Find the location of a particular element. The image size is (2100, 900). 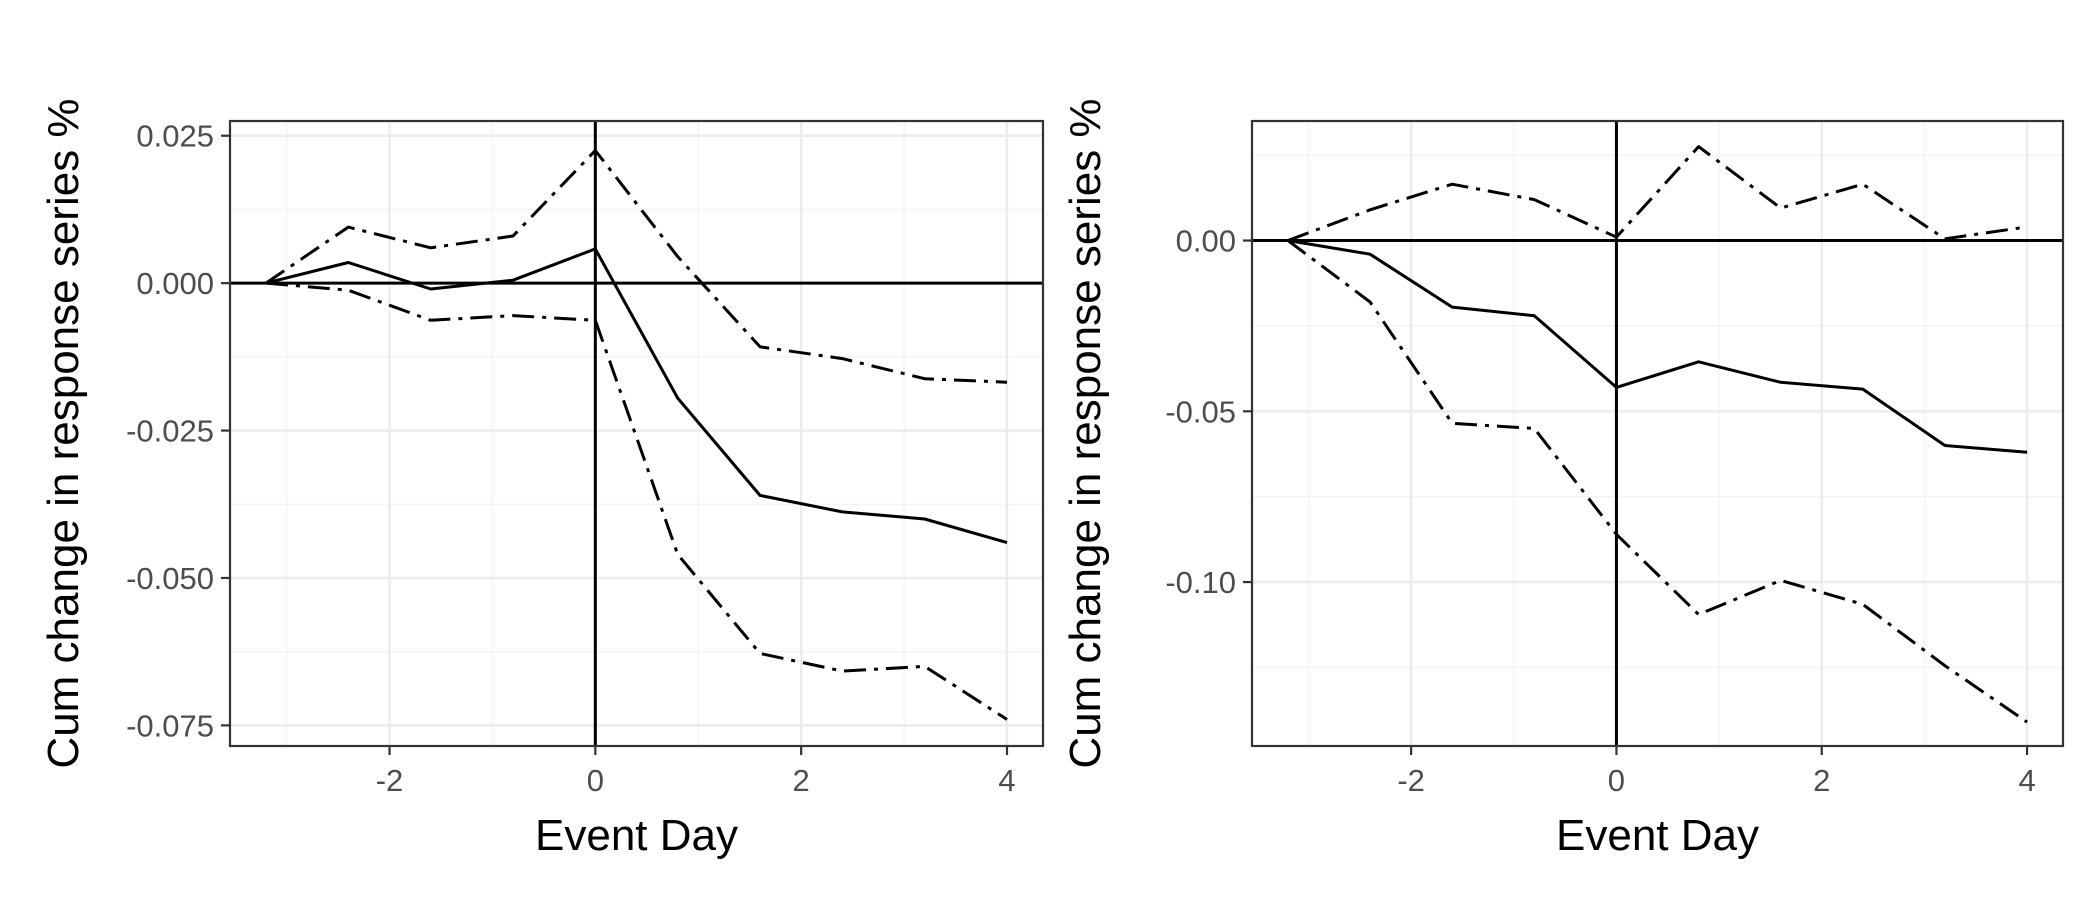

y-tick-label: 0.025 is located at coordinates (175, 136).